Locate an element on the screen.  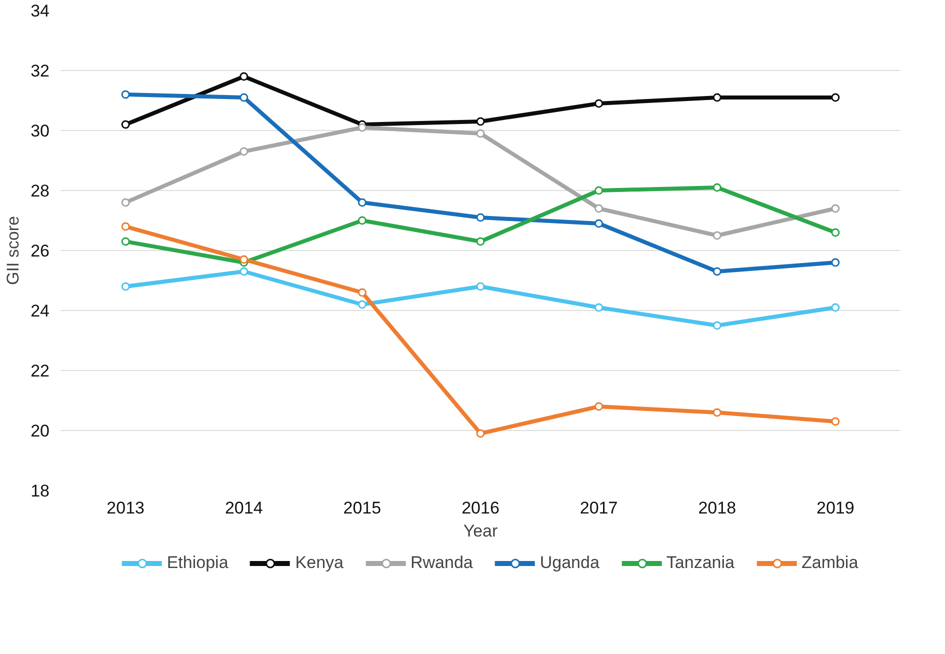
y-tick-label: 26 is located at coordinates (40, 251).